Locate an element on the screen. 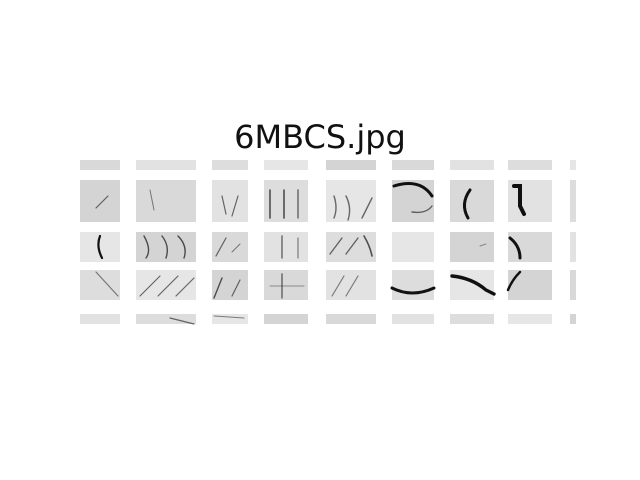 Image resolution: width=640 pixels, height=480 pixels. figure-title: 6MBCS.jpg is located at coordinates (320, 137).